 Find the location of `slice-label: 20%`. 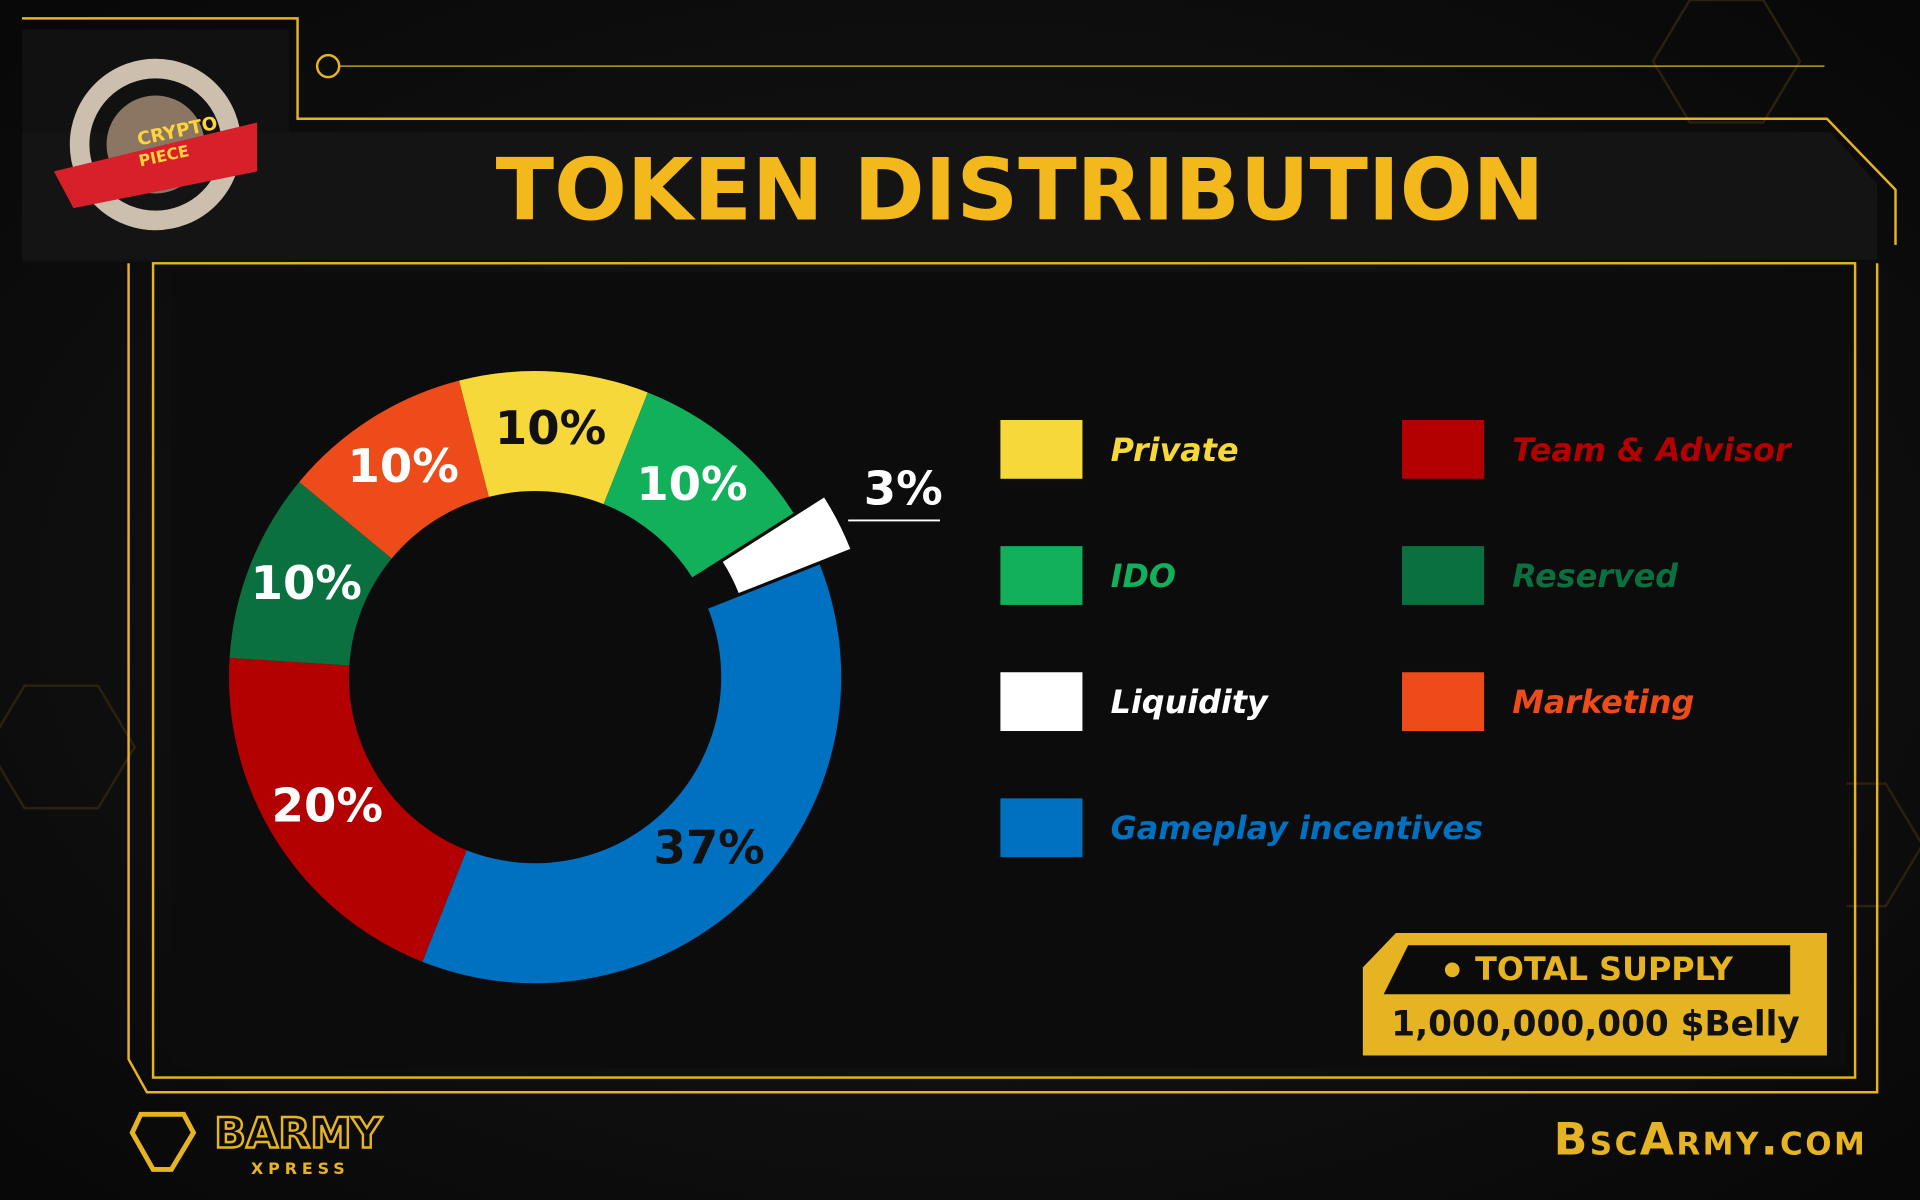

slice-label: 20% is located at coordinates (327, 806).